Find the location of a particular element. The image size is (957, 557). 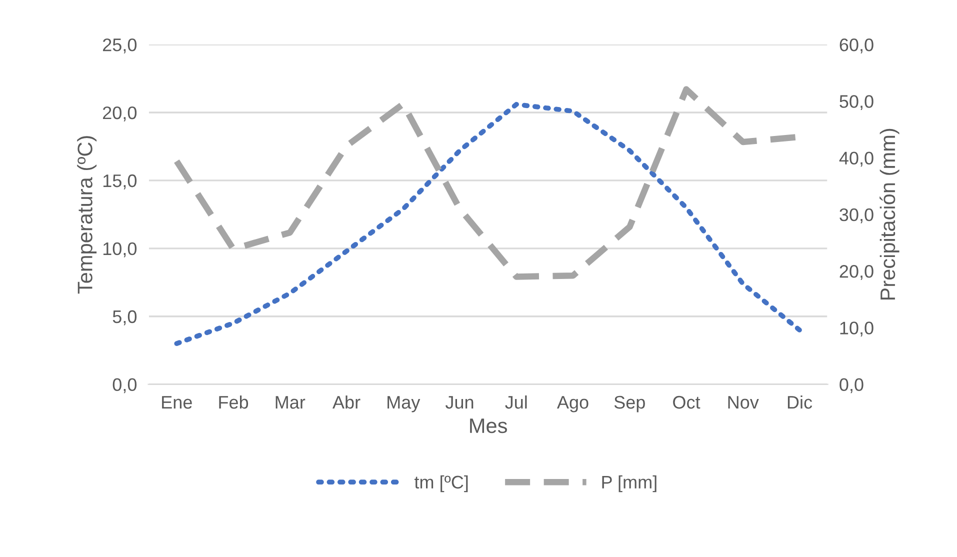

x-tick-label: Oct is located at coordinates (686, 402).